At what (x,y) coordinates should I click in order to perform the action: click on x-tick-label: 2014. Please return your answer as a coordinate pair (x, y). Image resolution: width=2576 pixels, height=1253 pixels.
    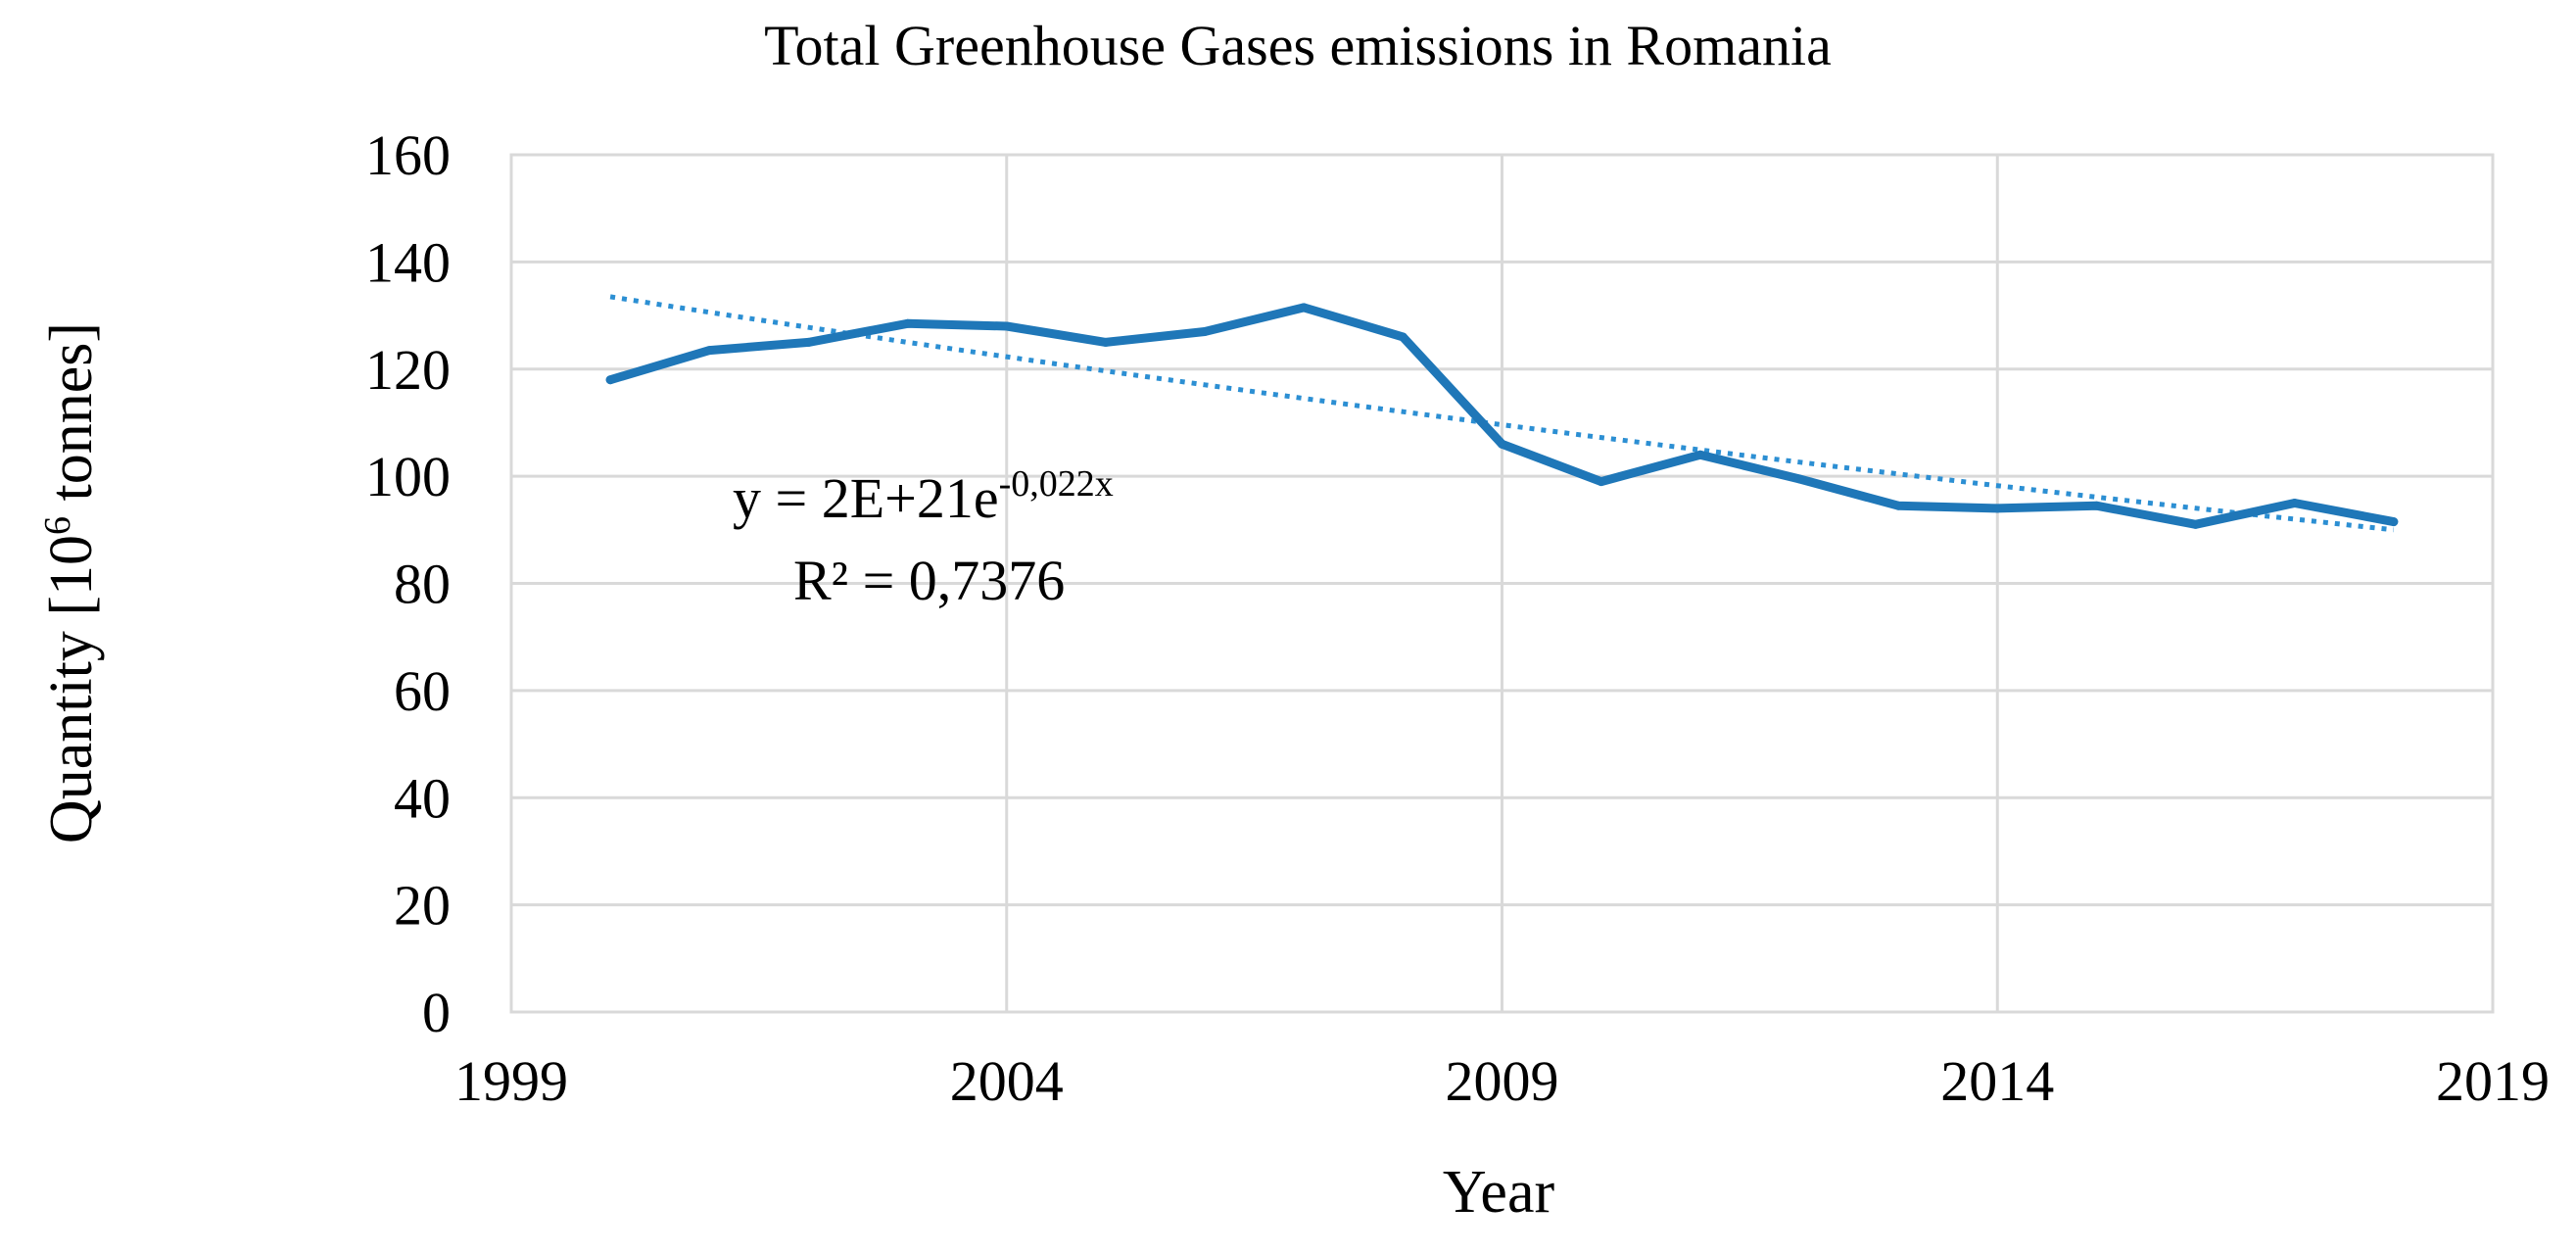
    Looking at the image, I should click on (1997, 1081).